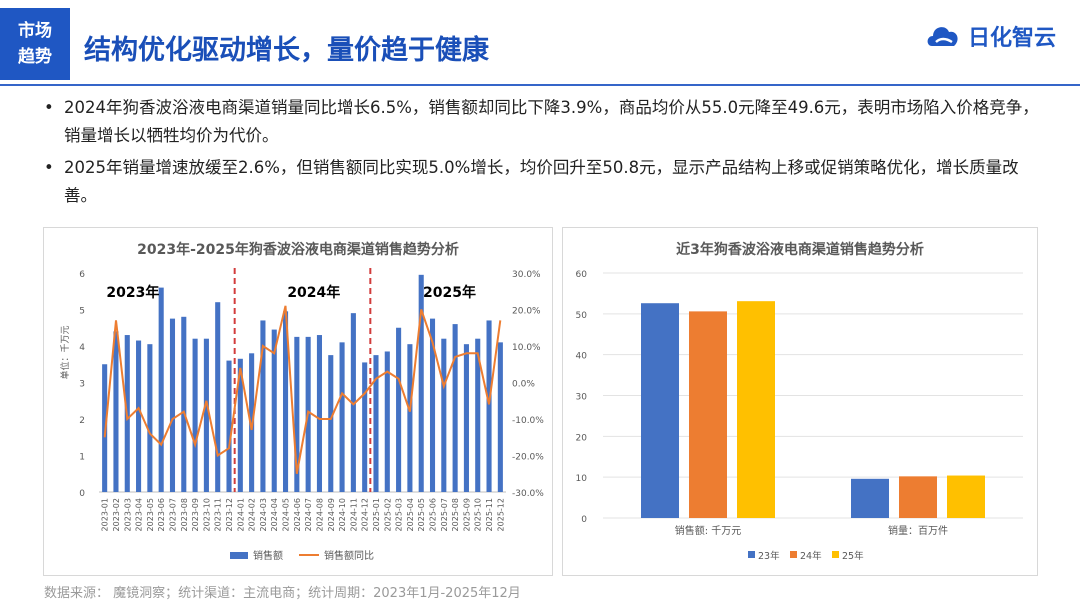 The image size is (1080, 608). Describe the element at coordinates (35, 44) in the screenshot. I see `section-tag: 市场 趋势` at that location.